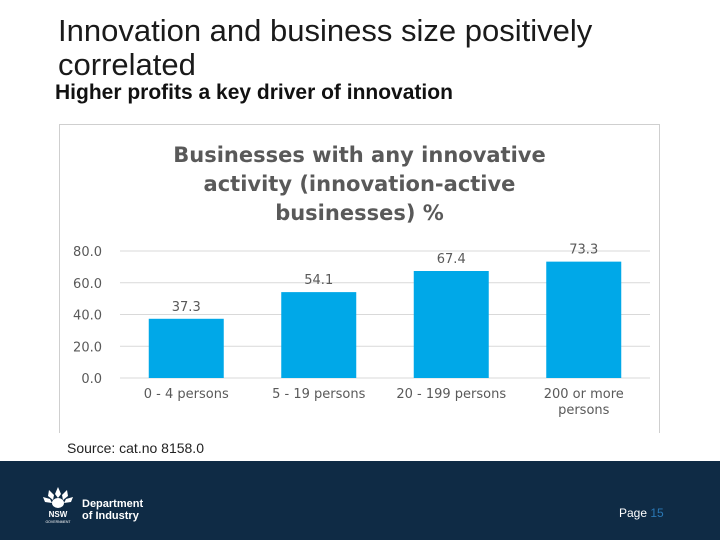 The image size is (720, 540). I want to click on data-label: 37.3, so click(186, 307).